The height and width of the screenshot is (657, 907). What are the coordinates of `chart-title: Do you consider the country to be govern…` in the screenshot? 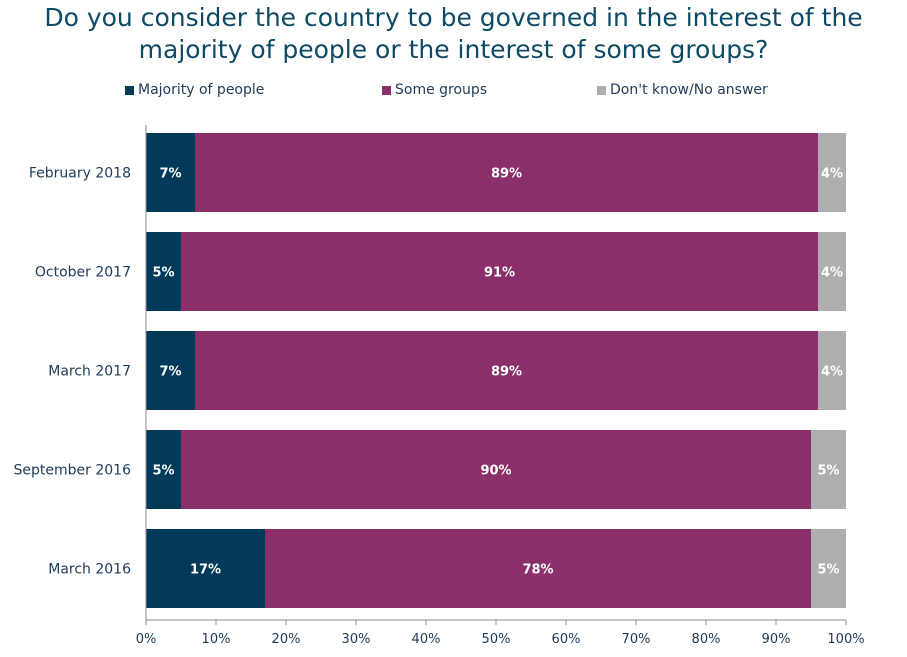 It's located at (453, 34).